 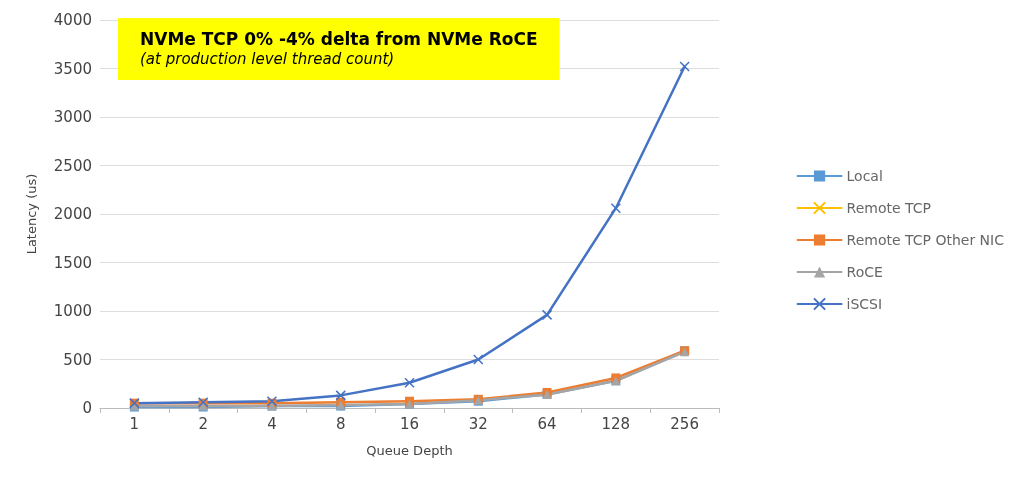 I want to click on x-tick-label: 1, so click(x=134, y=423).